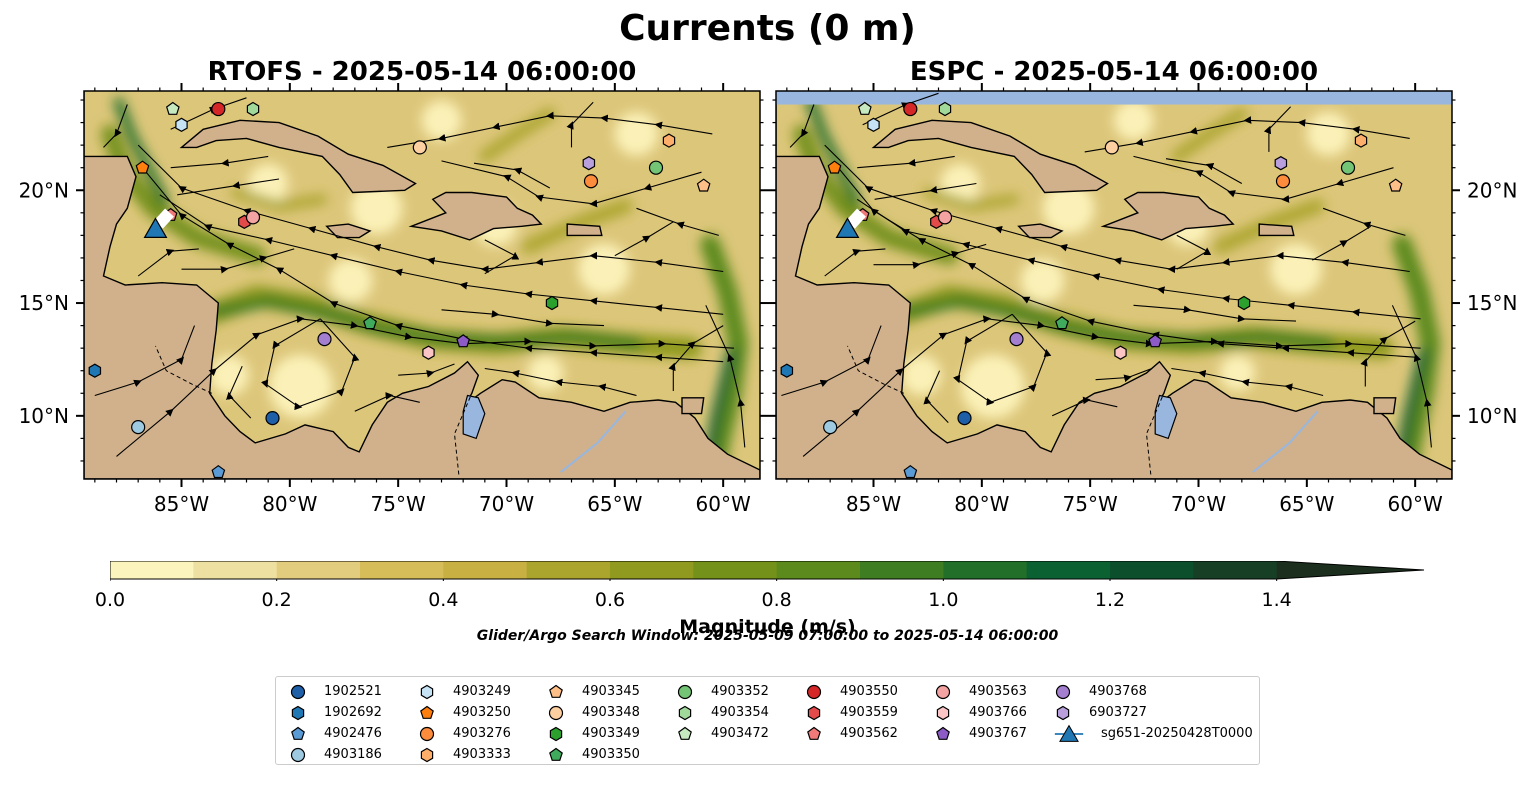 The height and width of the screenshot is (802, 1535). Describe the element at coordinates (592, 691) in the screenshot. I see `legend-item: 4903345` at that location.